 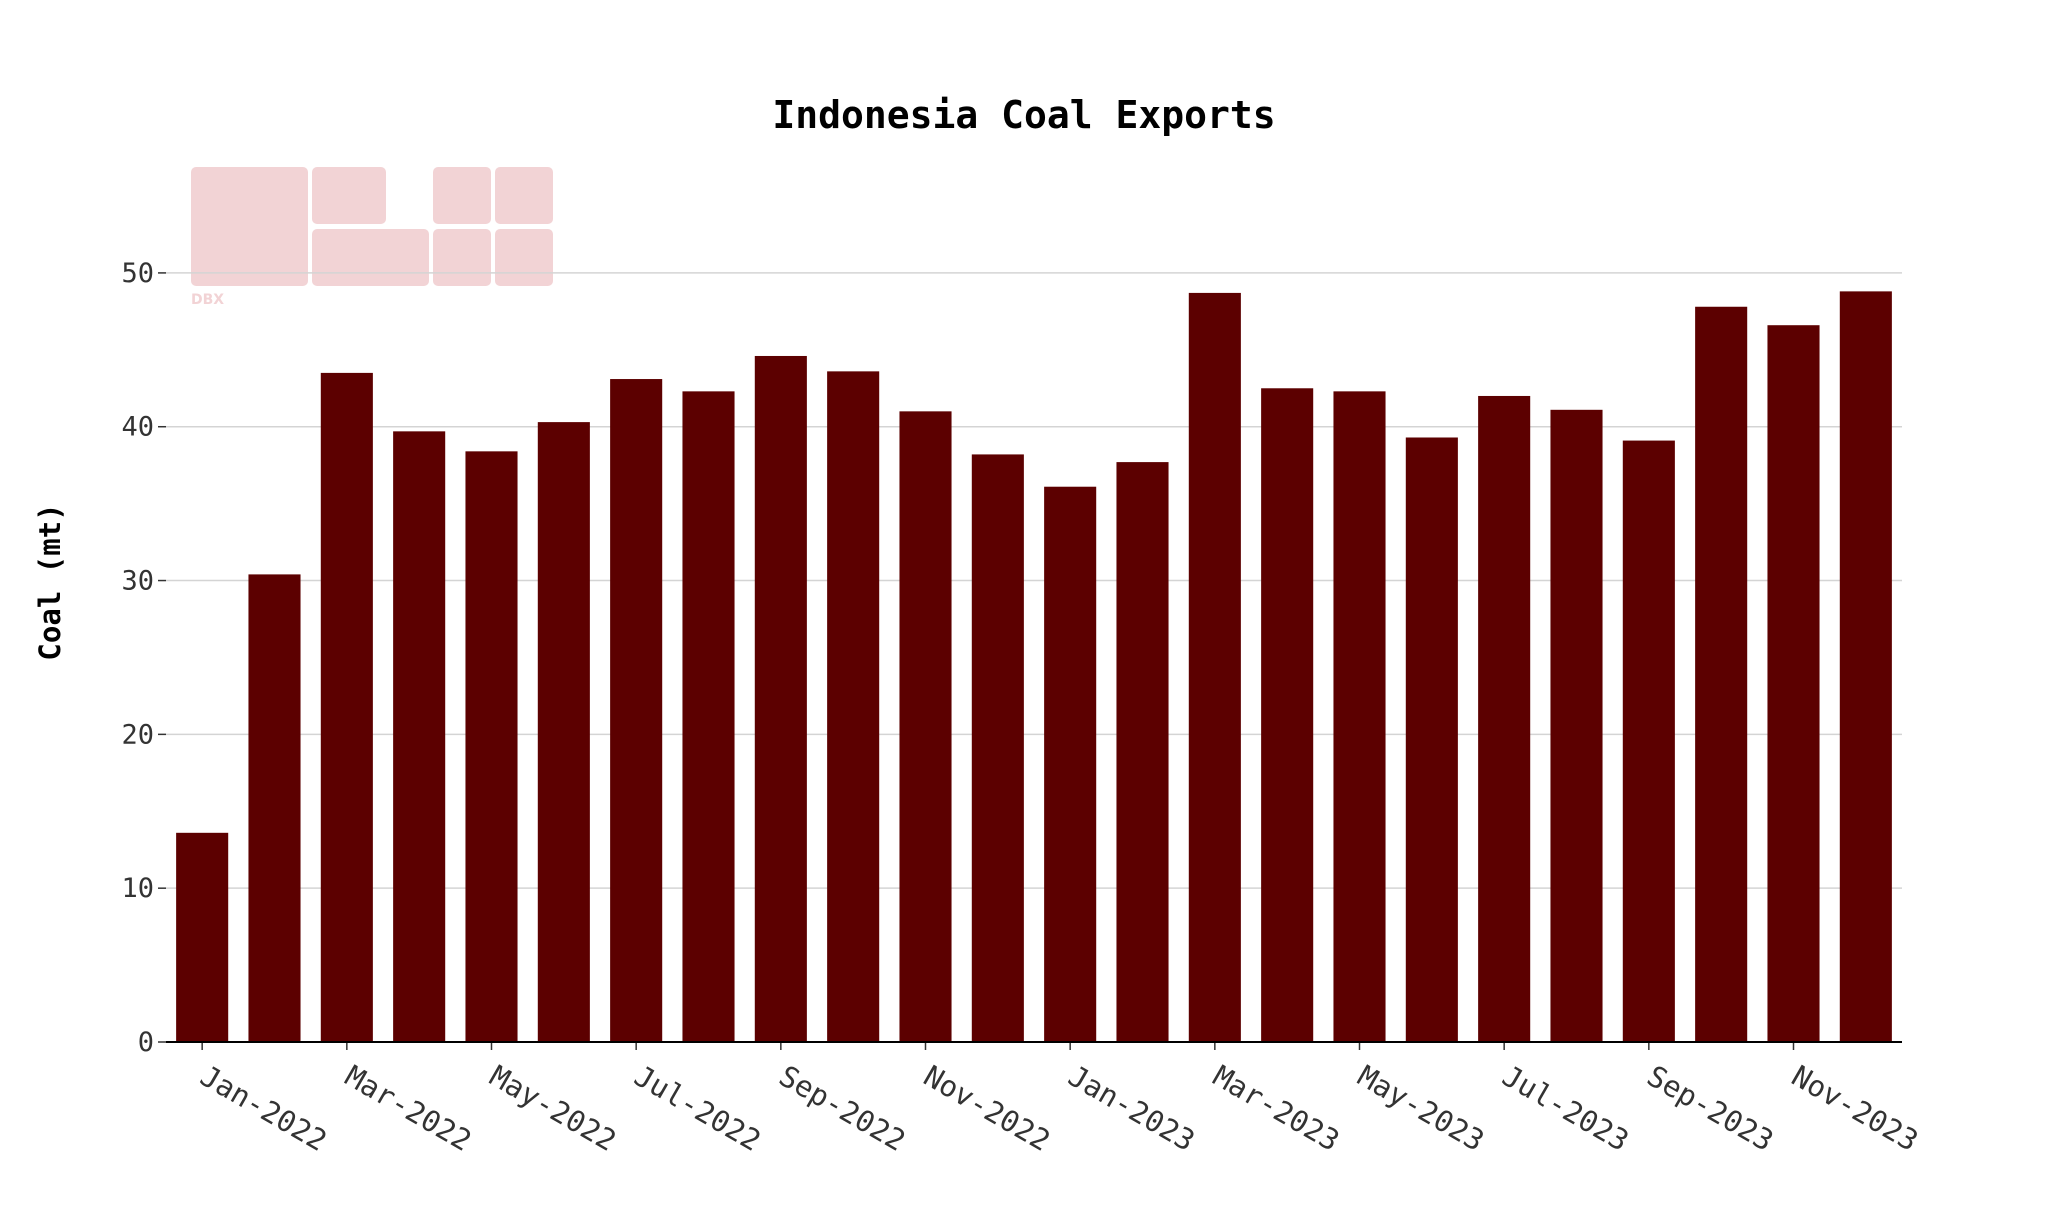 What do you see at coordinates (137, 427) in the screenshot?
I see `y-tick-label: 40` at bounding box center [137, 427].